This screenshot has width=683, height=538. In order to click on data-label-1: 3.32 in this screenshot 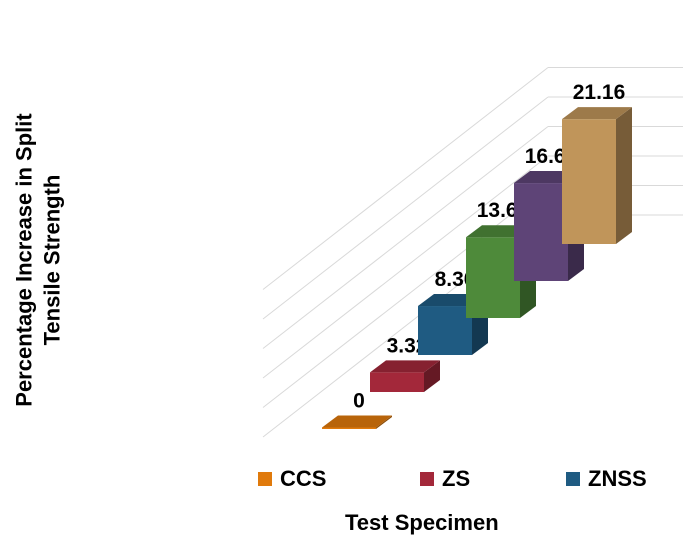, I will do `click(407, 345)`.